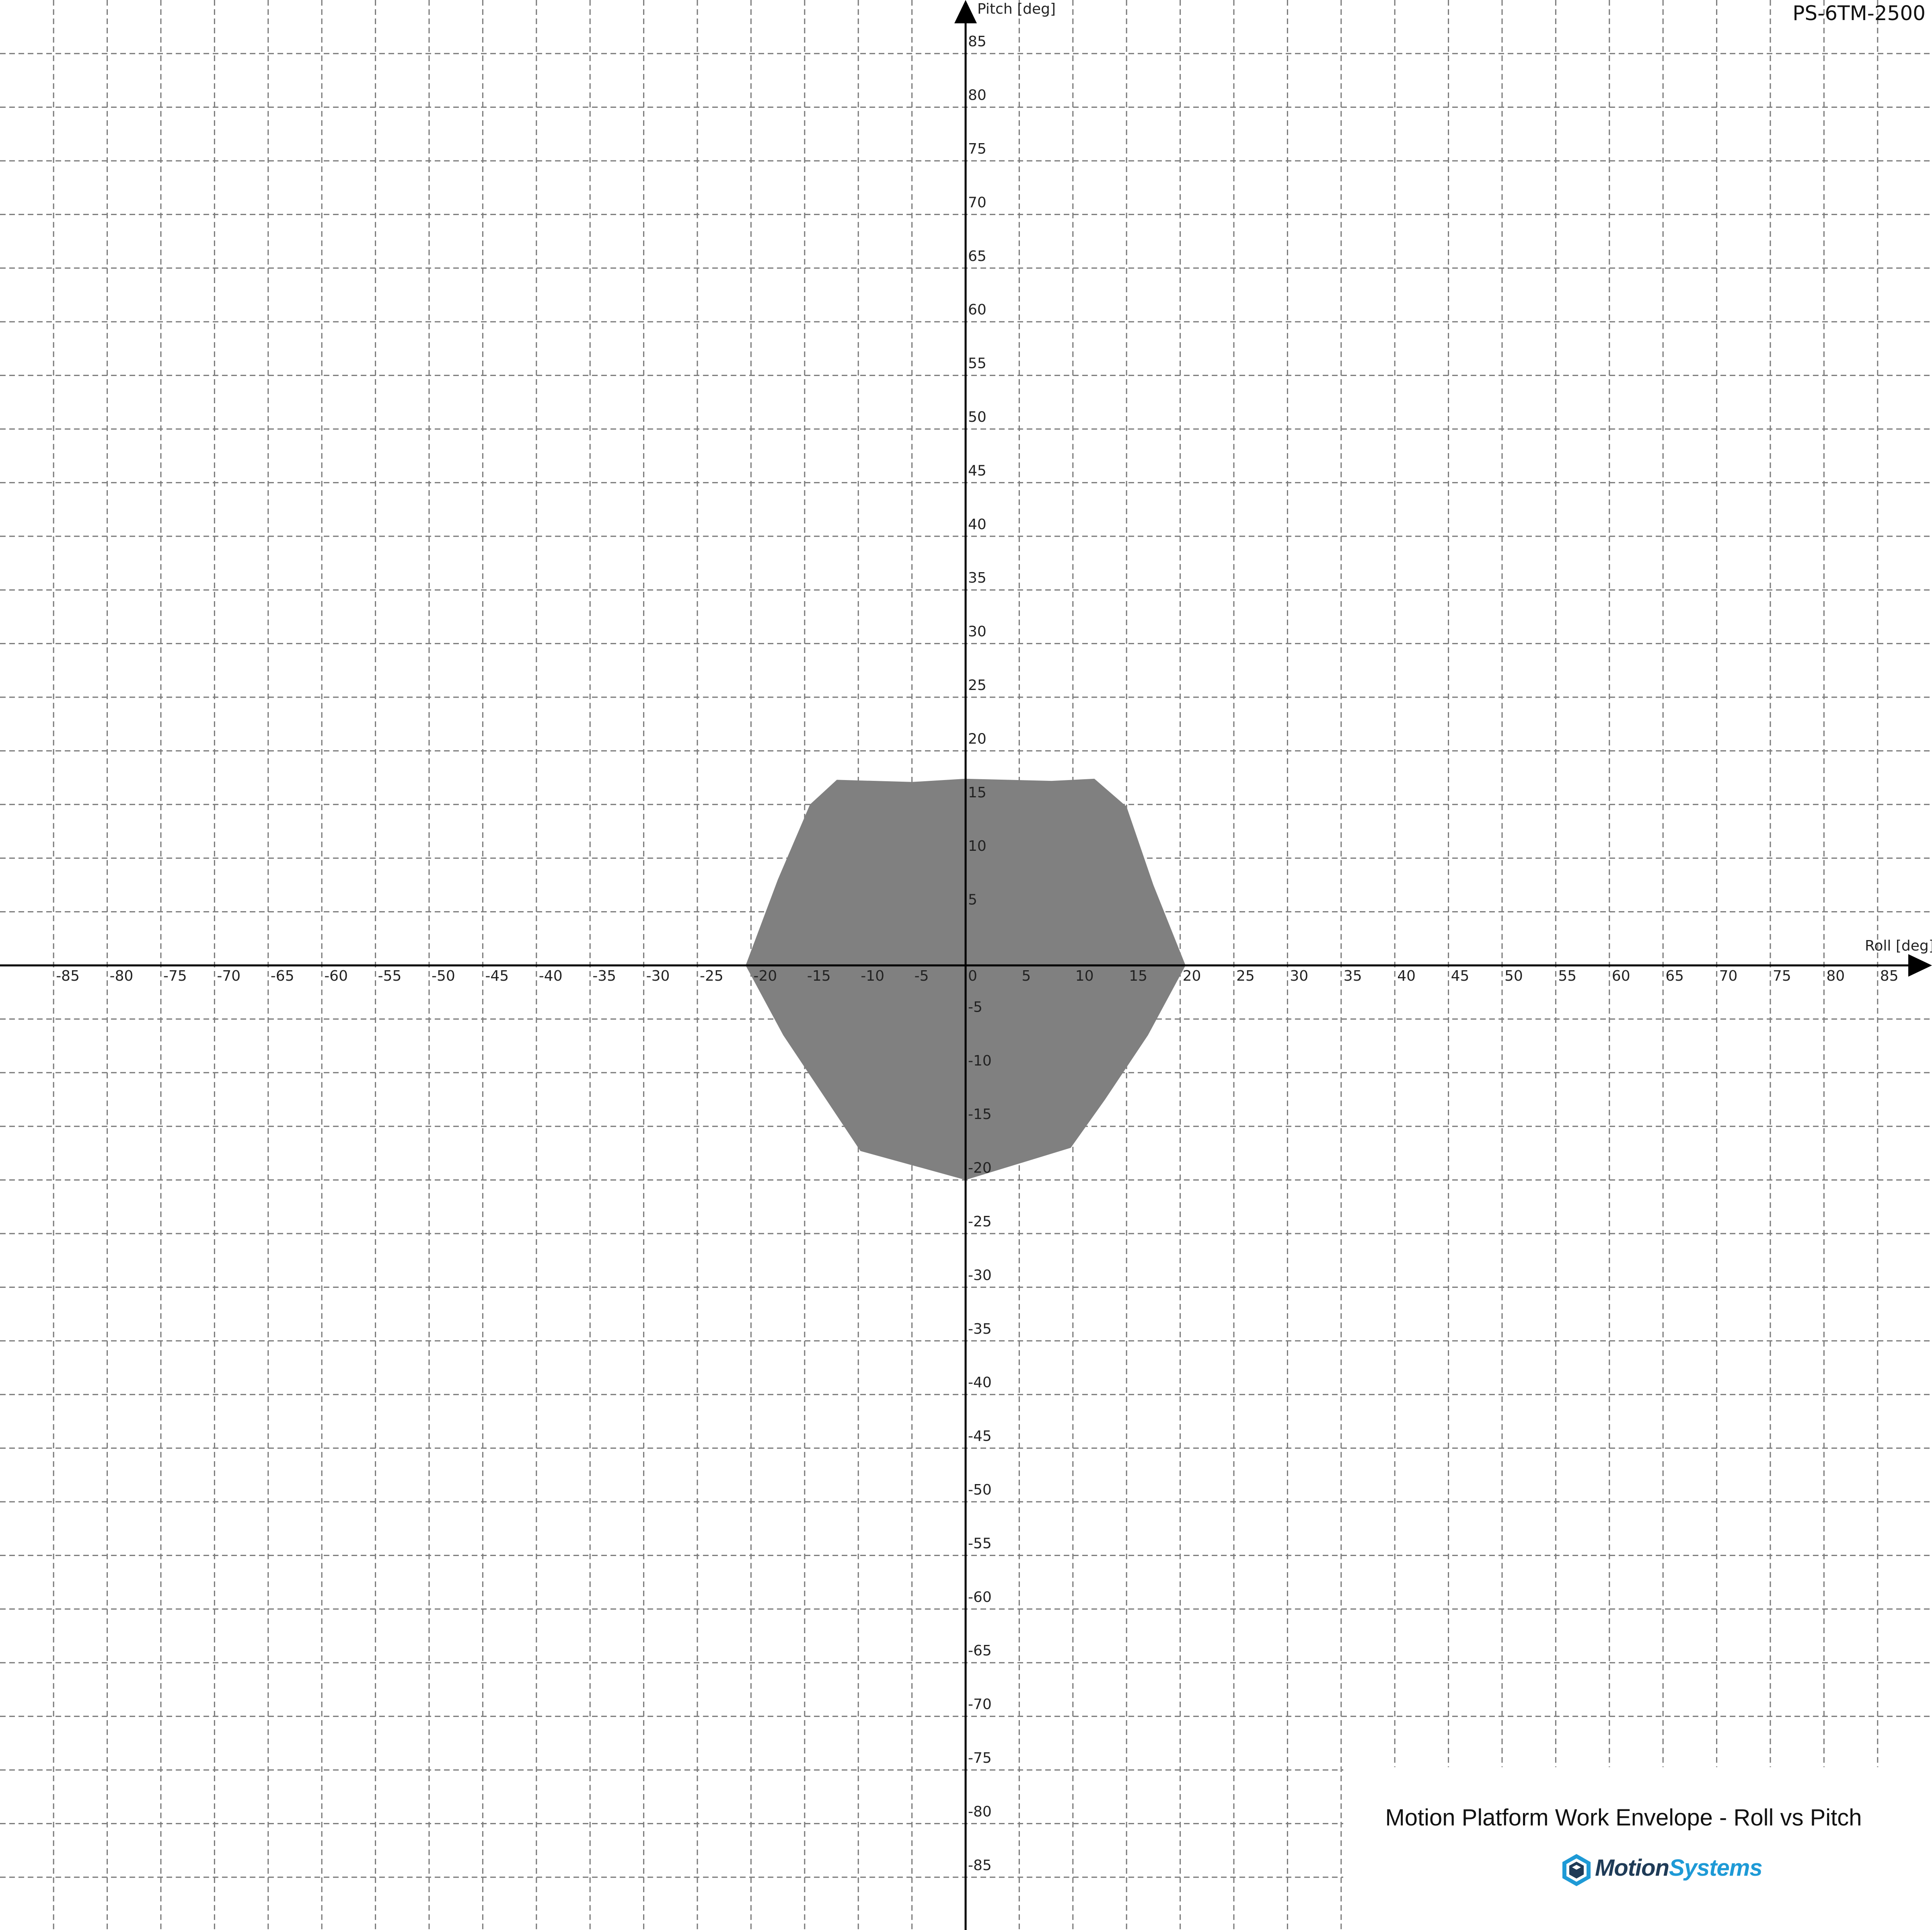 The height and width of the screenshot is (1930, 1932). I want to click on y-tick-label: 55, so click(977, 363).